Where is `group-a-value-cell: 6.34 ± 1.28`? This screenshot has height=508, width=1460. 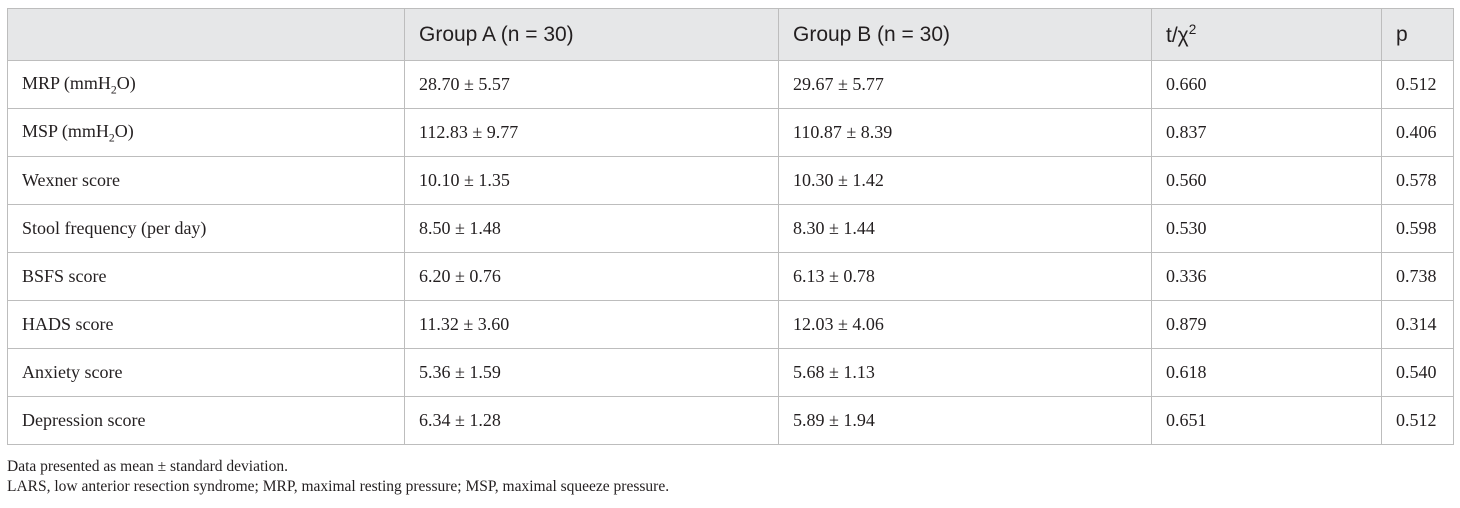 group-a-value-cell: 6.34 ± 1.28 is located at coordinates (591, 420).